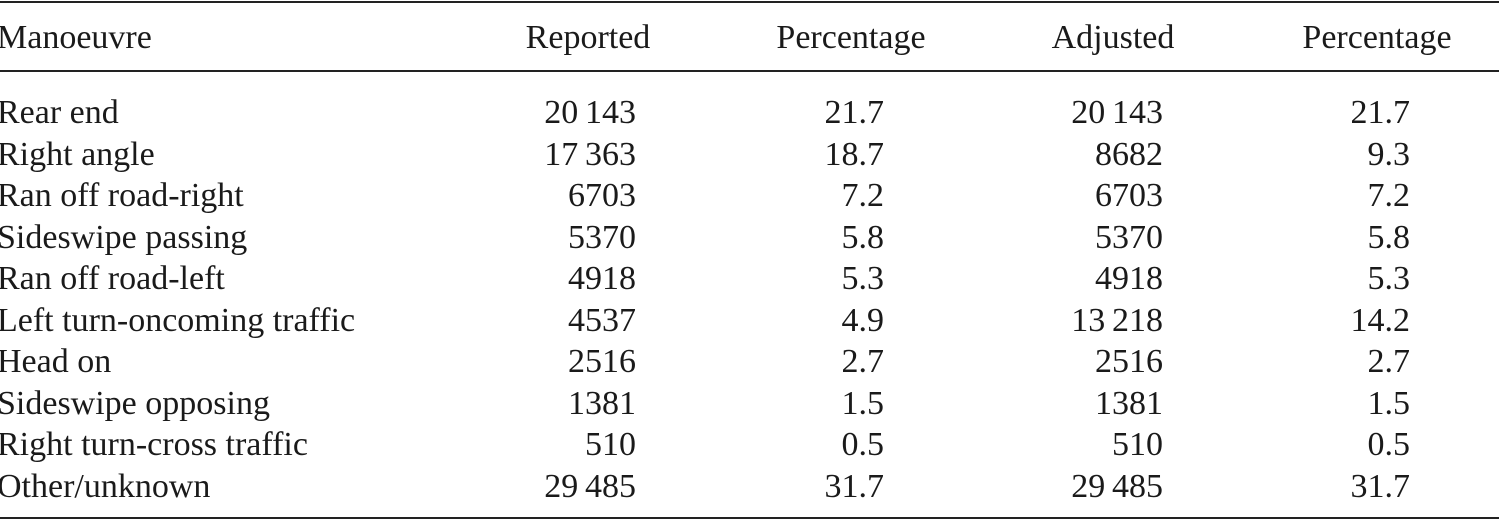  What do you see at coordinates (77, 154) in the screenshot?
I see `row-label: Right angle` at bounding box center [77, 154].